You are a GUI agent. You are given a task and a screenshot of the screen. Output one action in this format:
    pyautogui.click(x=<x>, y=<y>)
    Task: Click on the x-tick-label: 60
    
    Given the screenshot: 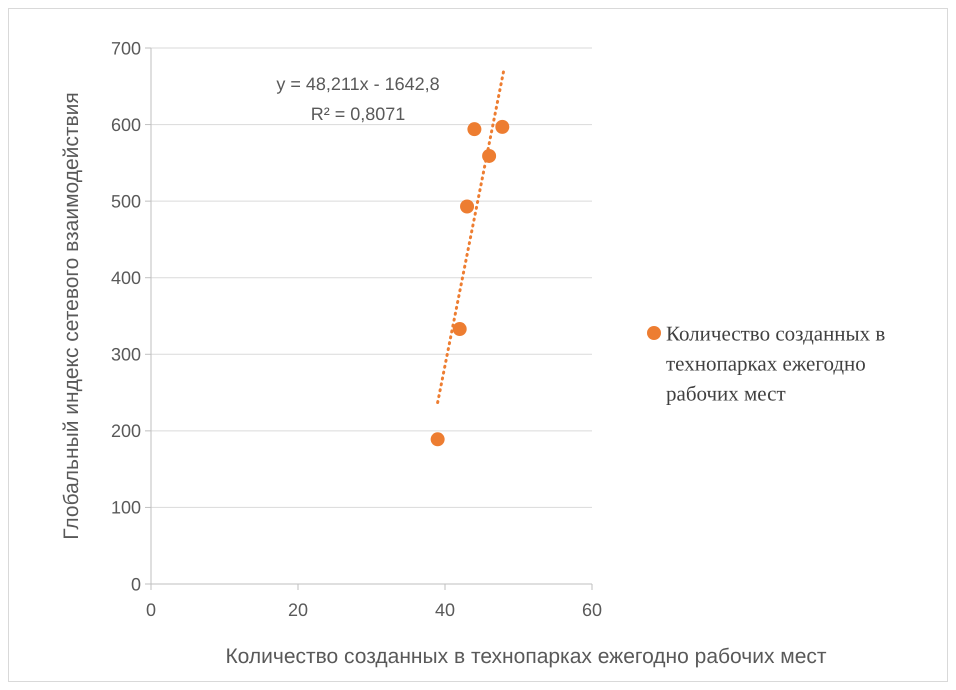 What is the action you would take?
    pyautogui.click(x=592, y=610)
    